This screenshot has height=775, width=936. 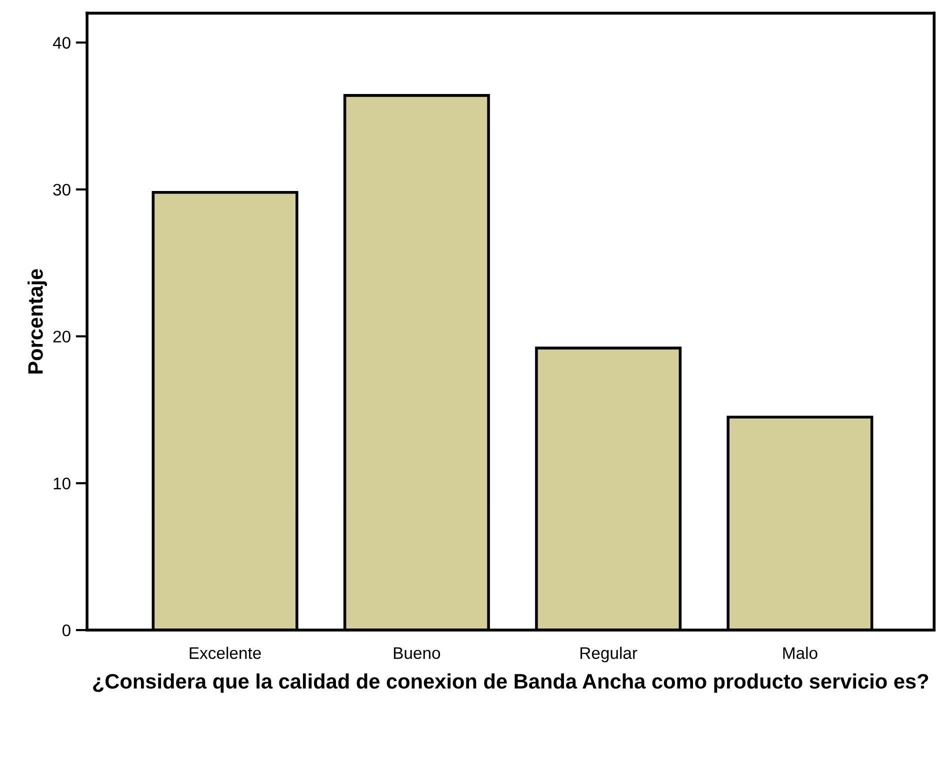 What do you see at coordinates (510, 683) in the screenshot?
I see `x-axis-title: ¿Considera que la calidad de conexion de Banda Ancha como producto servicio es?` at bounding box center [510, 683].